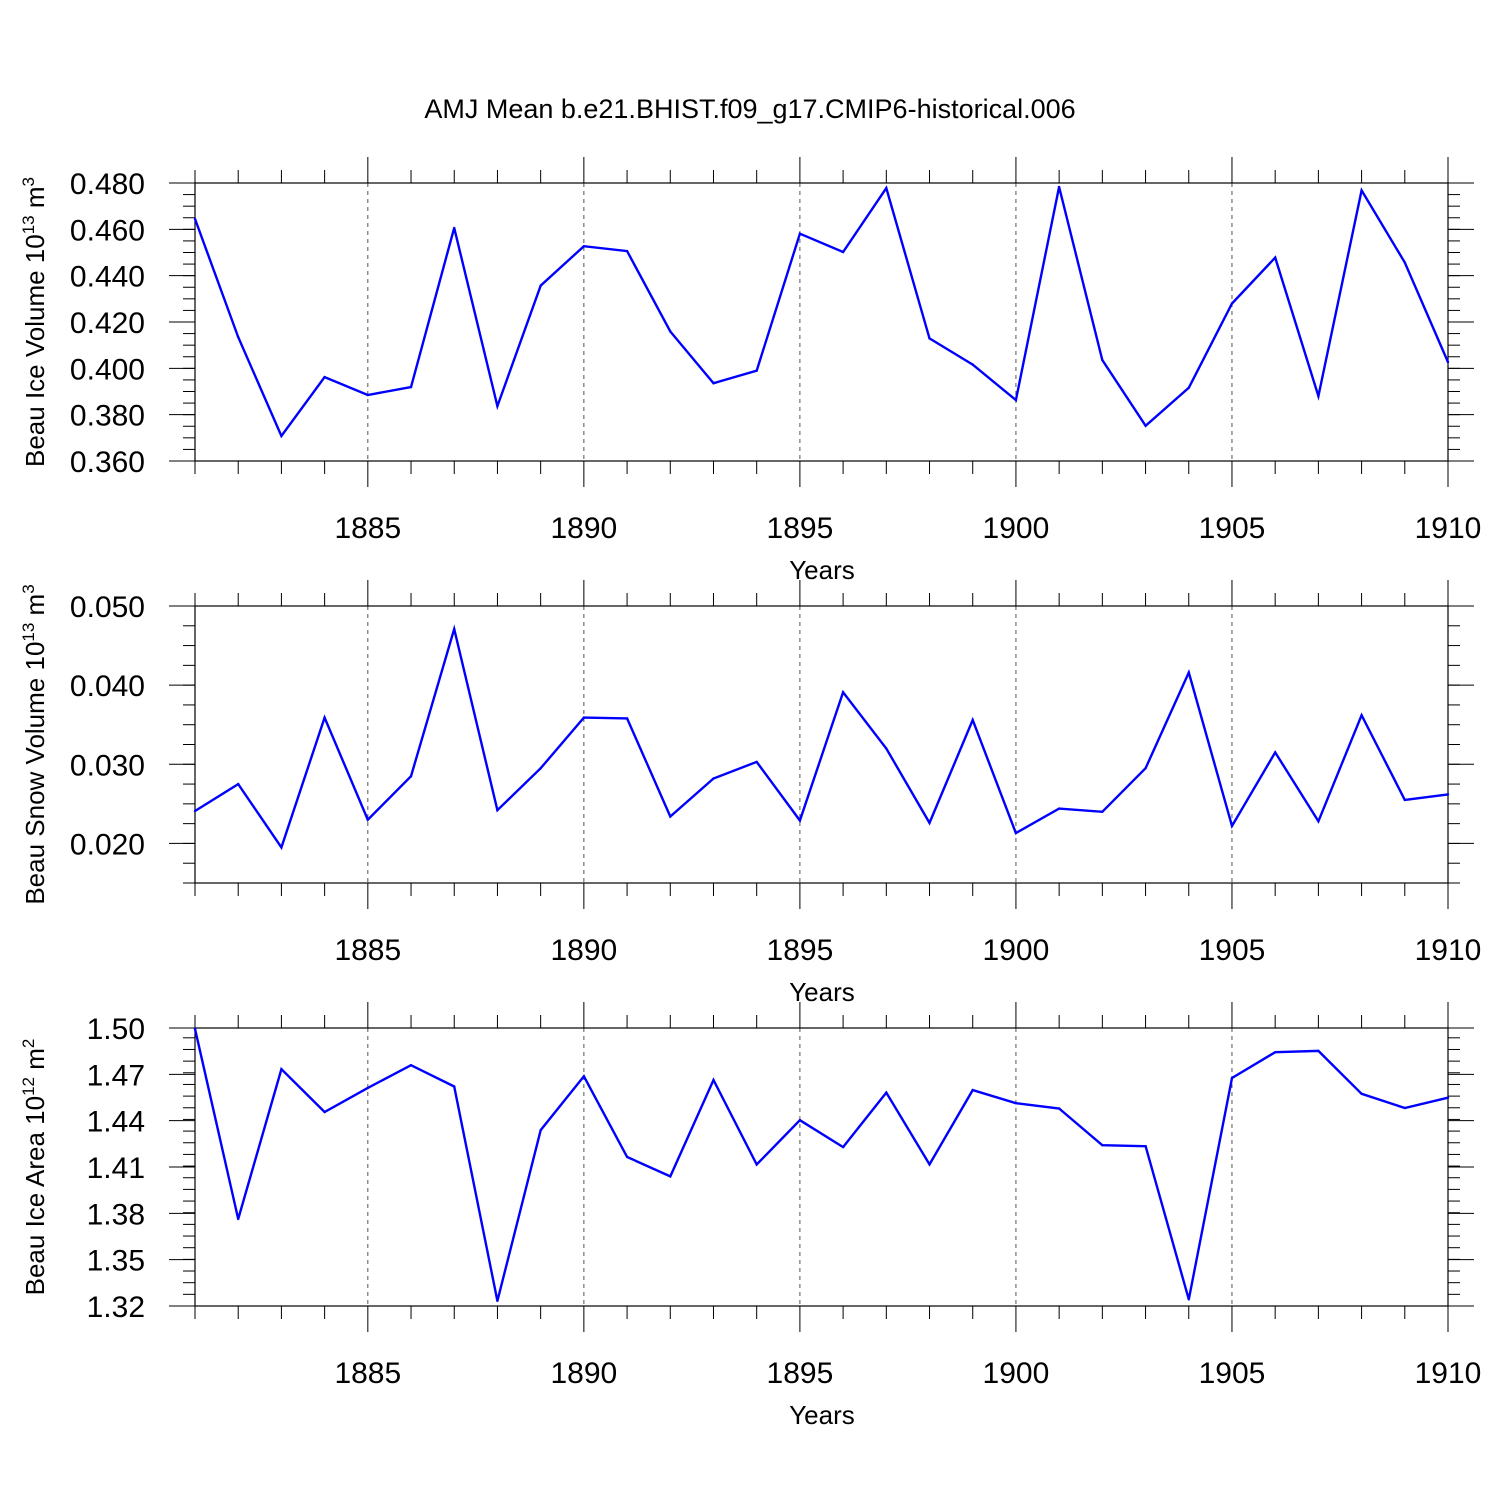  Describe the element at coordinates (34, 1167) in the screenshot. I see `y-axis-label: Beau Ice Area 1012 m2` at that location.